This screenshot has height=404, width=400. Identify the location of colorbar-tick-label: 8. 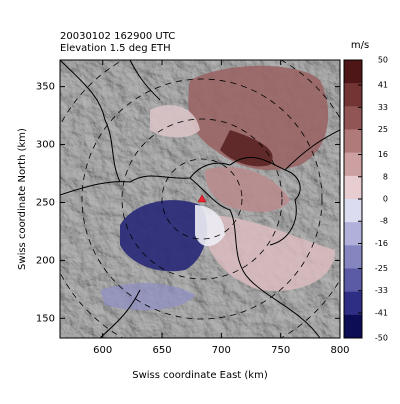
(385, 176).